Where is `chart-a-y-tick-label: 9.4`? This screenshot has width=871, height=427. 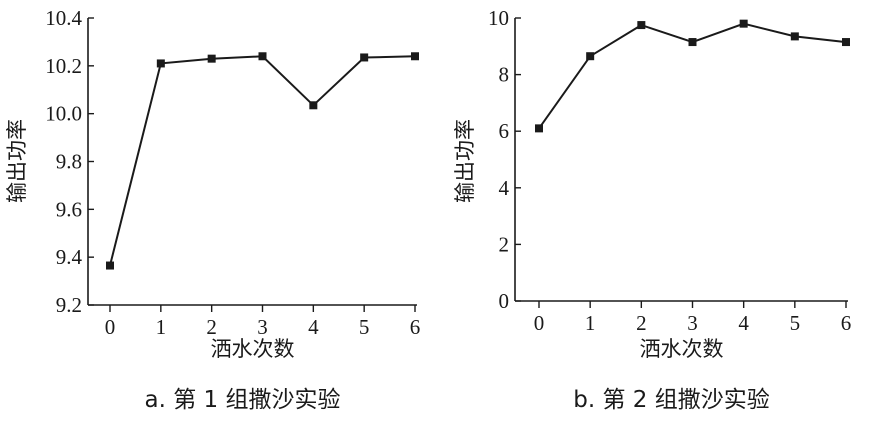 chart-a-y-tick-label: 9.4 is located at coordinates (69, 257).